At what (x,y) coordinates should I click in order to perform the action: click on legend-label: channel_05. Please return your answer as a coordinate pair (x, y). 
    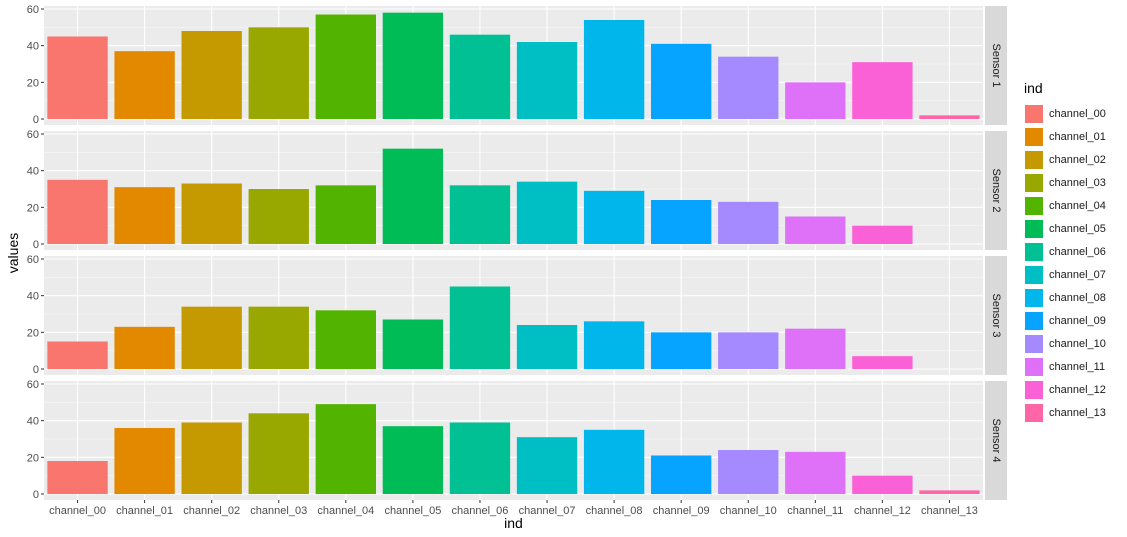
    Looking at the image, I should click on (1077, 228).